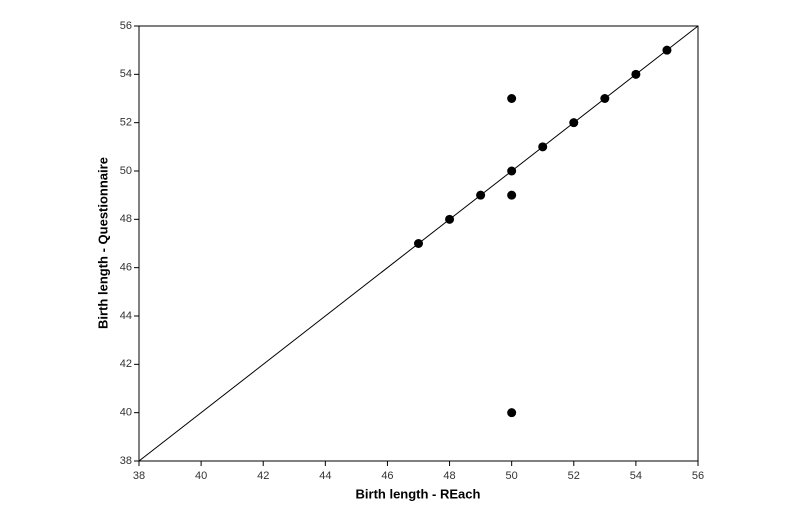  What do you see at coordinates (201, 476) in the screenshot?
I see `x-tick-label: 40` at bounding box center [201, 476].